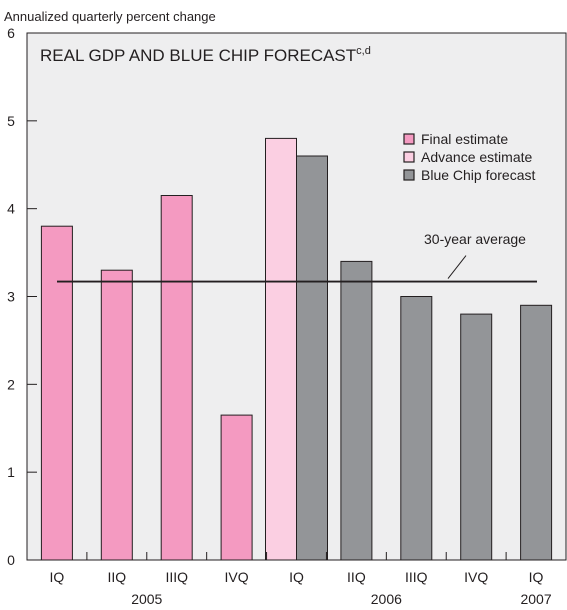  What do you see at coordinates (363, 51) in the screenshot?
I see `chart-title-superscript: c,d` at bounding box center [363, 51].